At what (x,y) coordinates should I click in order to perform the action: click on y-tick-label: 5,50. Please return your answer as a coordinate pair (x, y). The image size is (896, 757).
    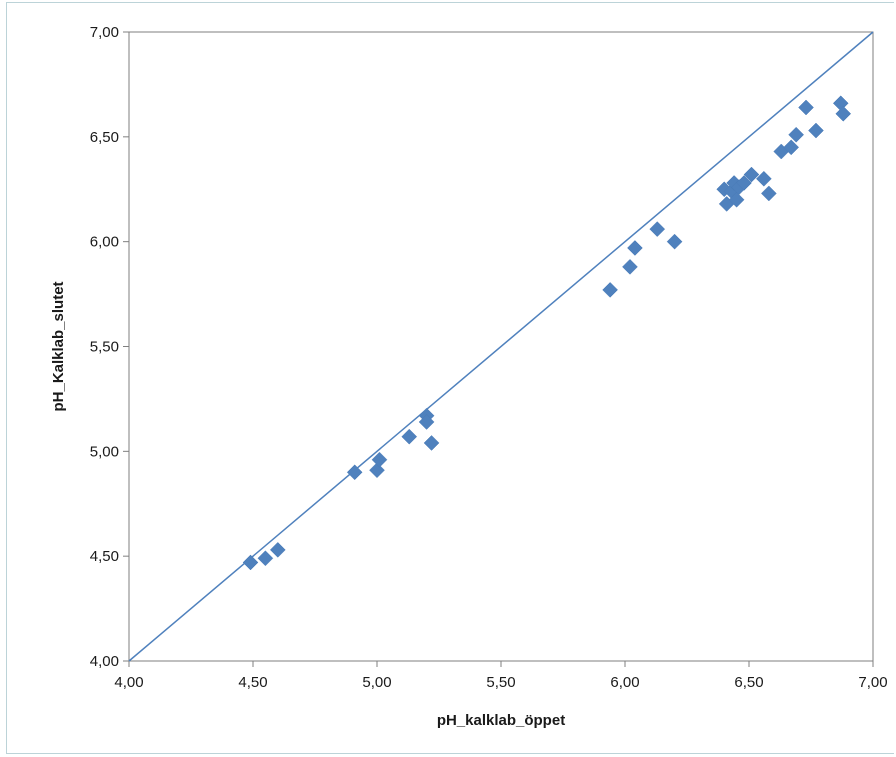
    Looking at the image, I should click on (104, 347).